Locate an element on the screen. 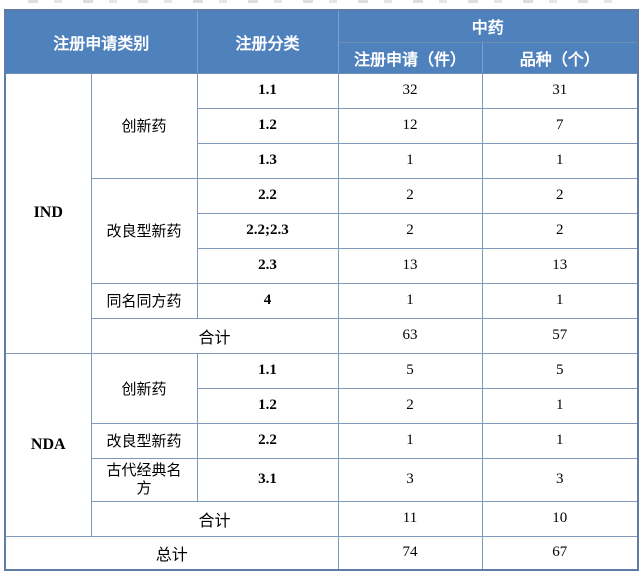  ind-category-cell: IND is located at coordinates (48, 213).